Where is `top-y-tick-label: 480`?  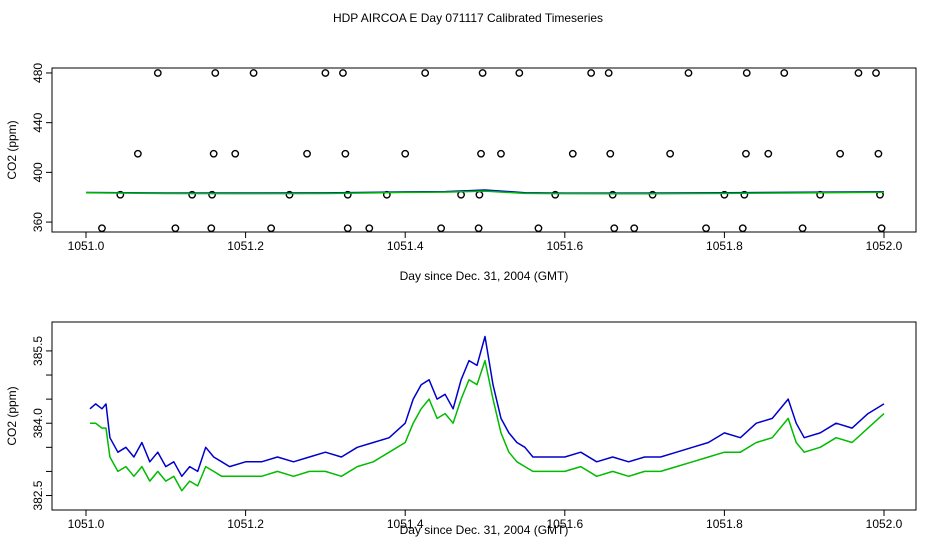 top-y-tick-label: 480 is located at coordinates (38, 73).